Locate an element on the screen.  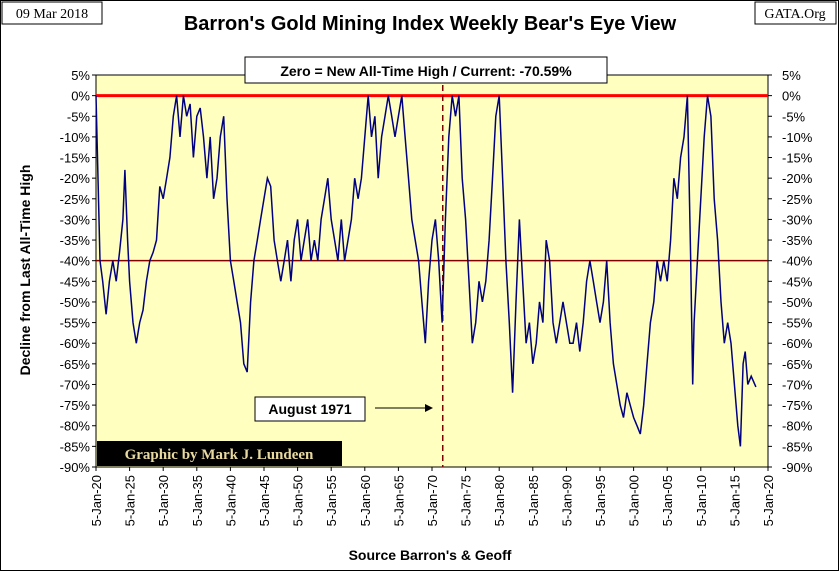
x-axis-label: Source Barron's & Geoff is located at coordinates (430, 555).